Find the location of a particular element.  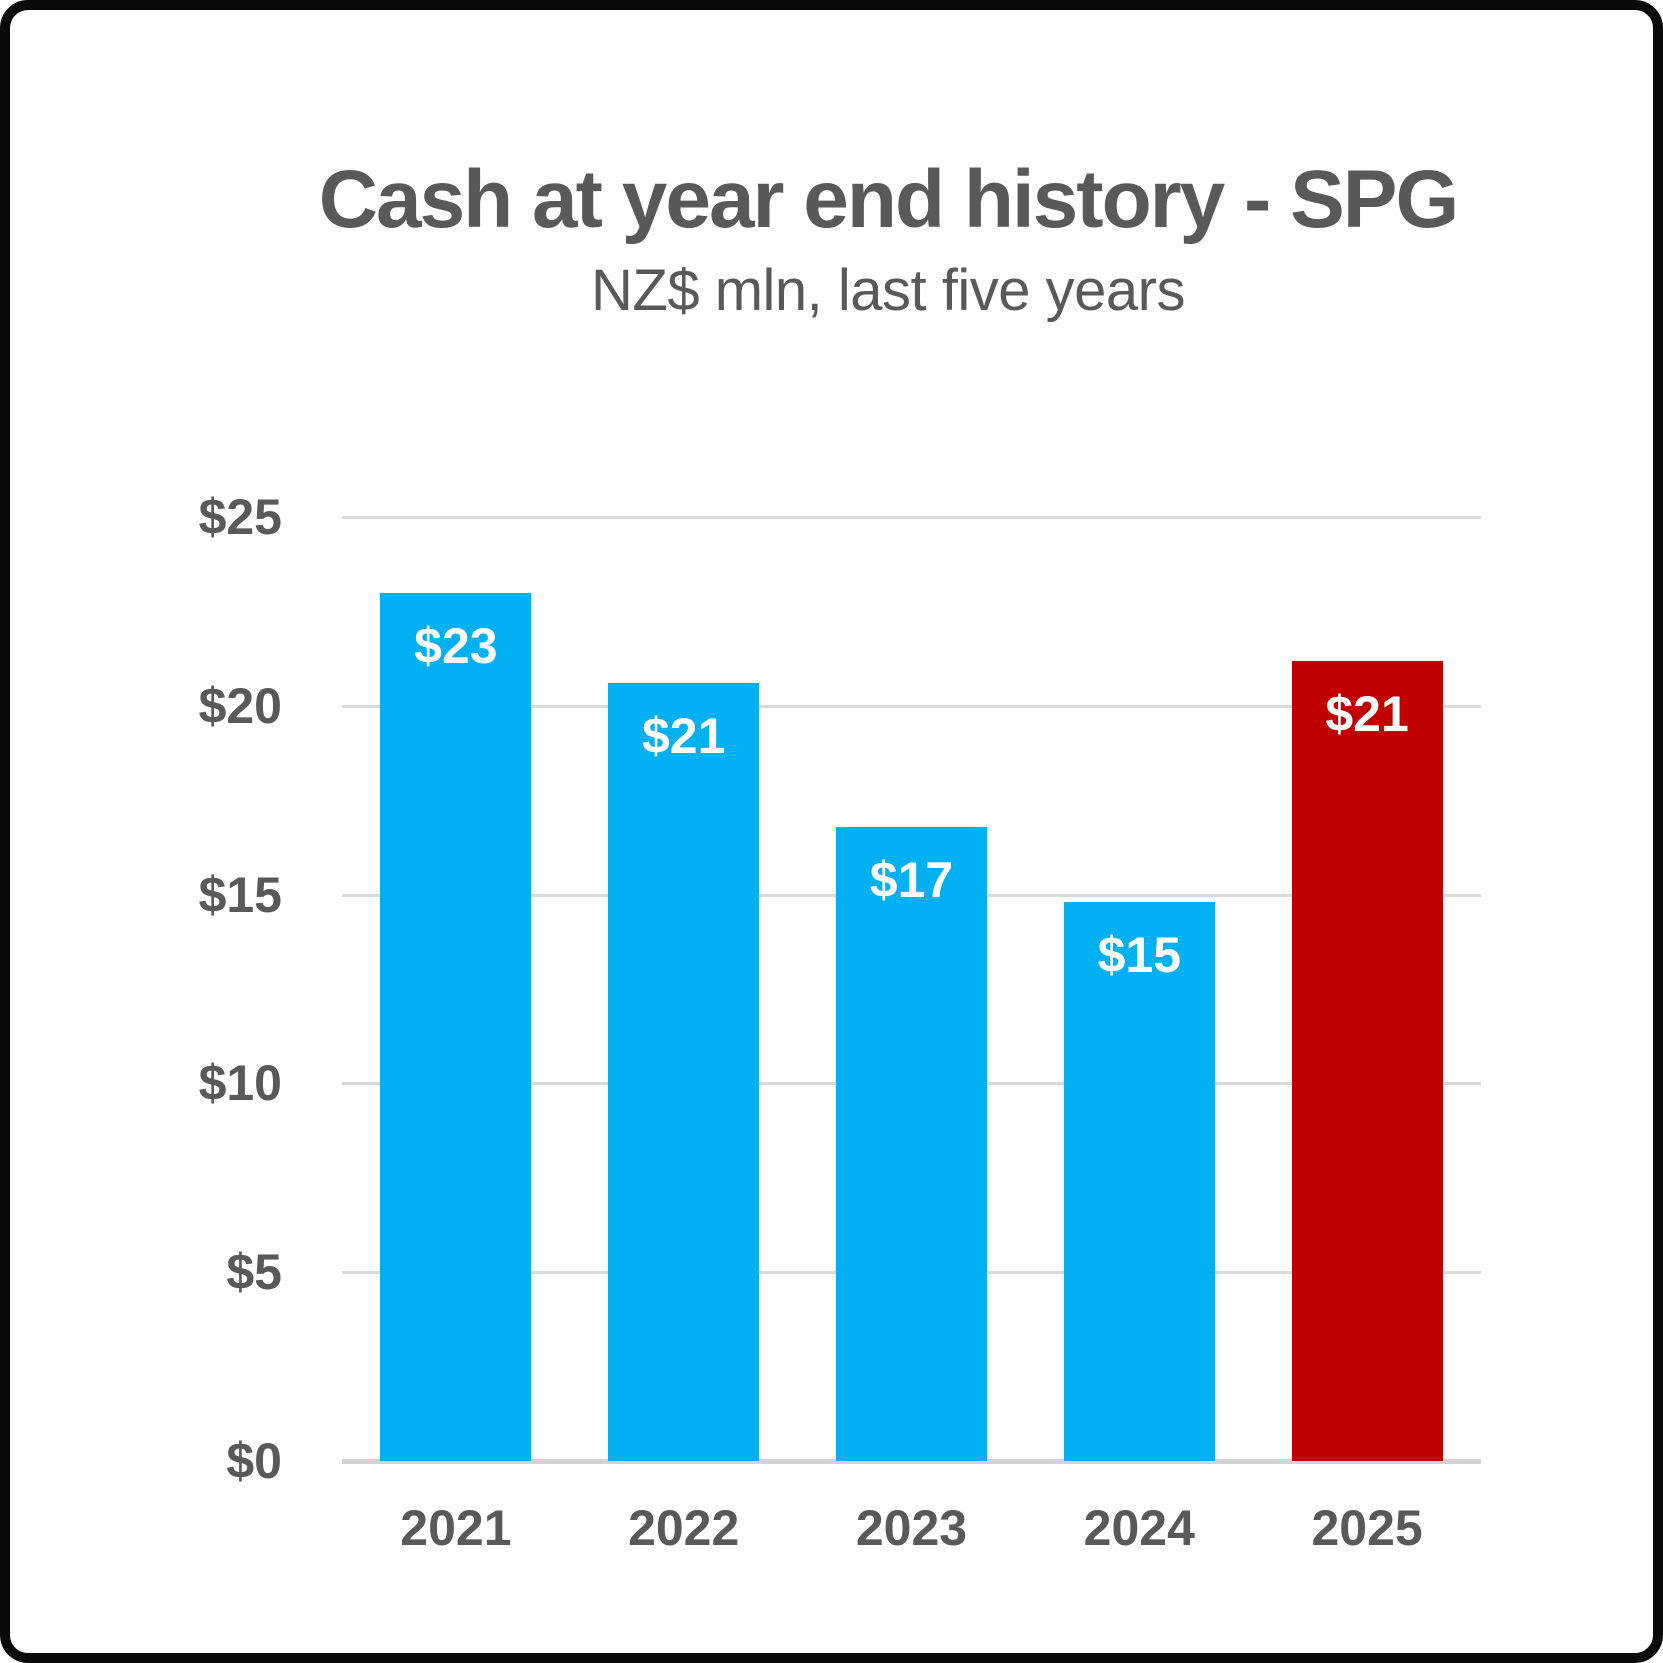

bar-2021: $23 is located at coordinates (456, 1026).